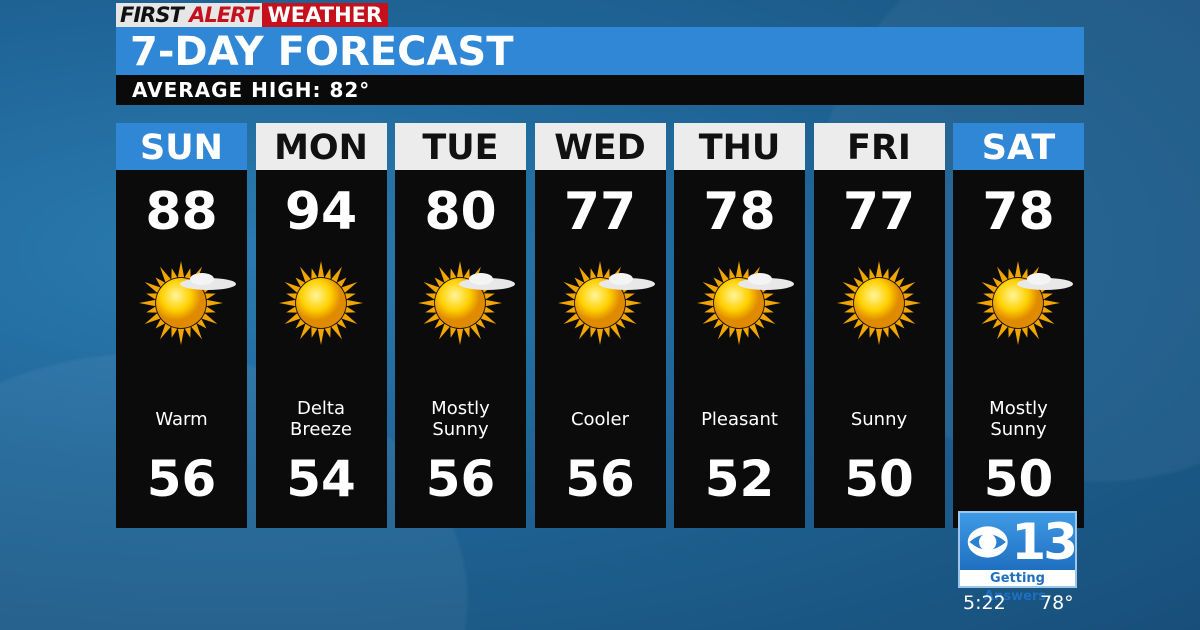 This screenshot has width=1200, height=630. What do you see at coordinates (321, 212) in the screenshot?
I see `high-temp: 94` at bounding box center [321, 212].